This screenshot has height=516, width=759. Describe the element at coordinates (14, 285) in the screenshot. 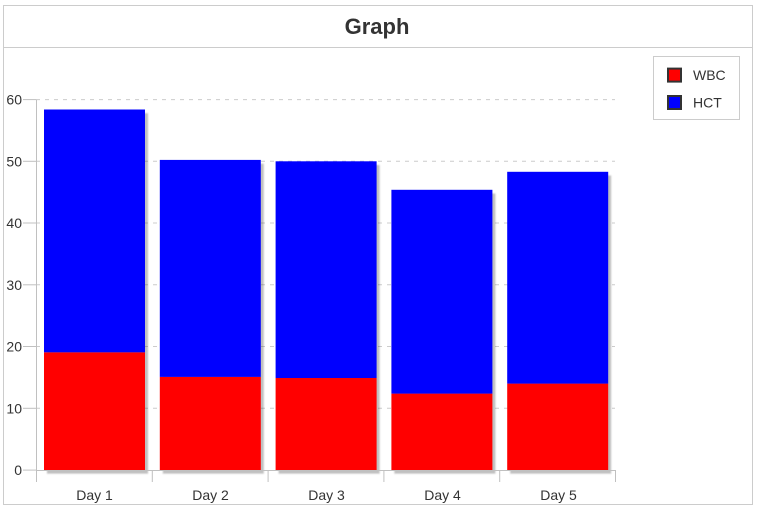

I see `svg-text: 30` at that location.